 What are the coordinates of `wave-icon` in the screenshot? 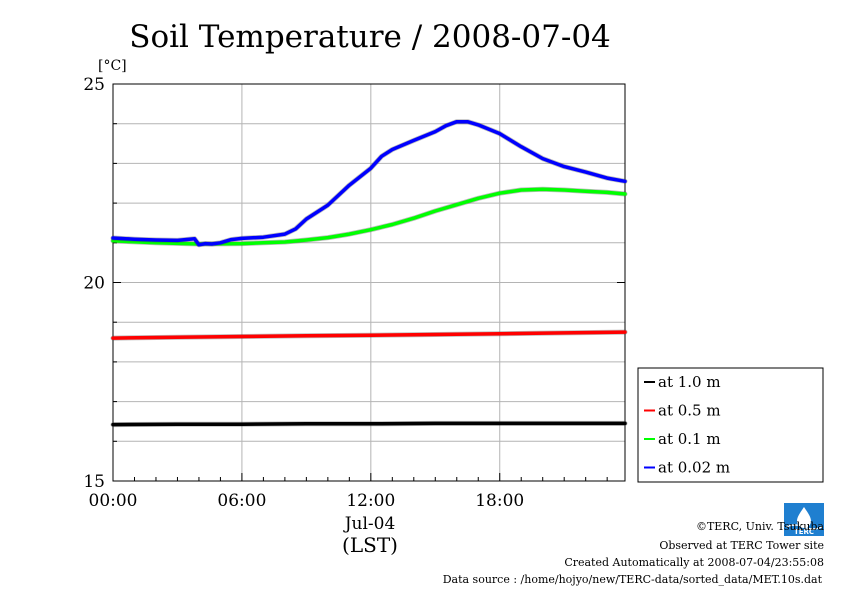 It's located at (804, 527).